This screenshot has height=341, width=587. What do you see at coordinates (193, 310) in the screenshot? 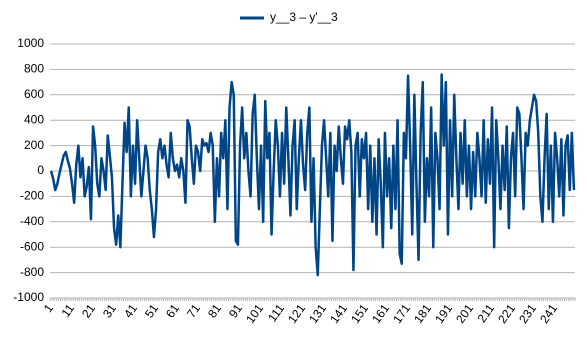
I see `x-tick-label: 71` at bounding box center [193, 310].